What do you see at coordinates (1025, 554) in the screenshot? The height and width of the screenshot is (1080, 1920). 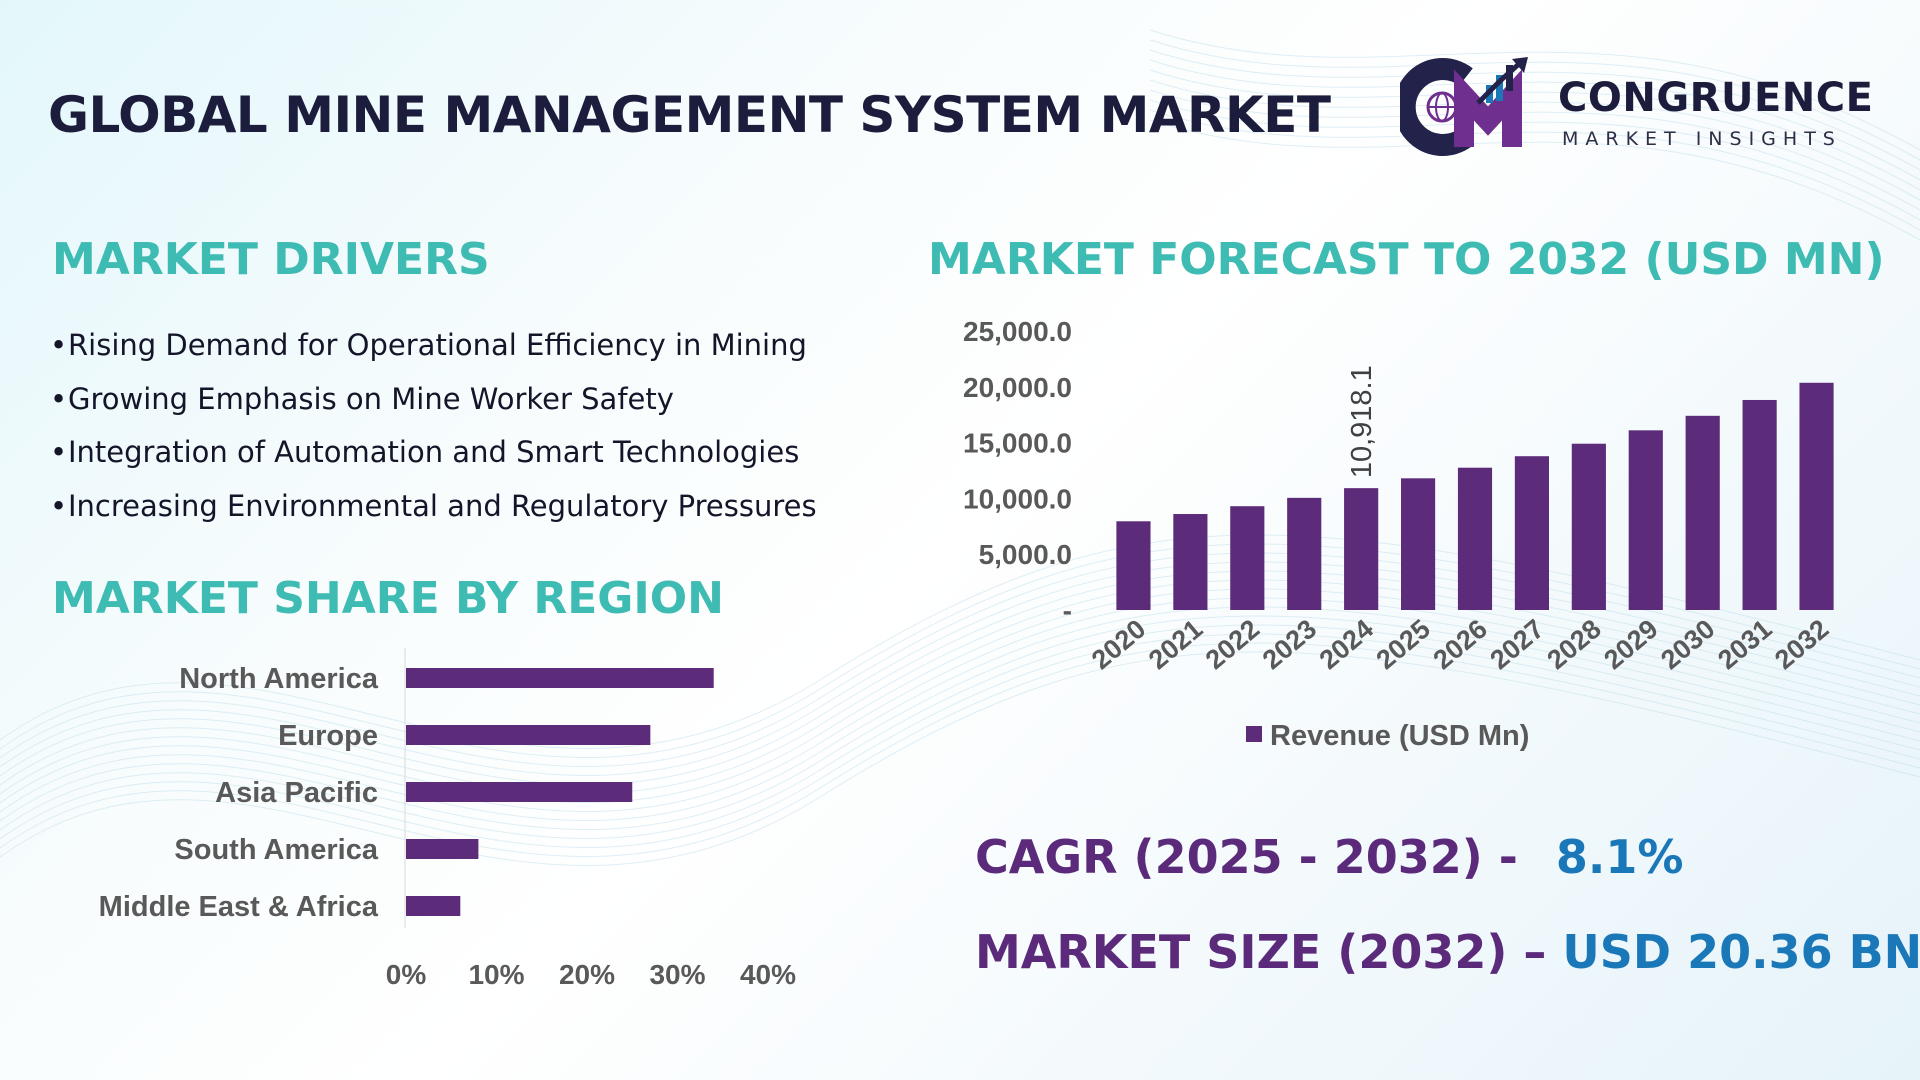 I see `y-tick-label: 5,000.0` at bounding box center [1025, 554].